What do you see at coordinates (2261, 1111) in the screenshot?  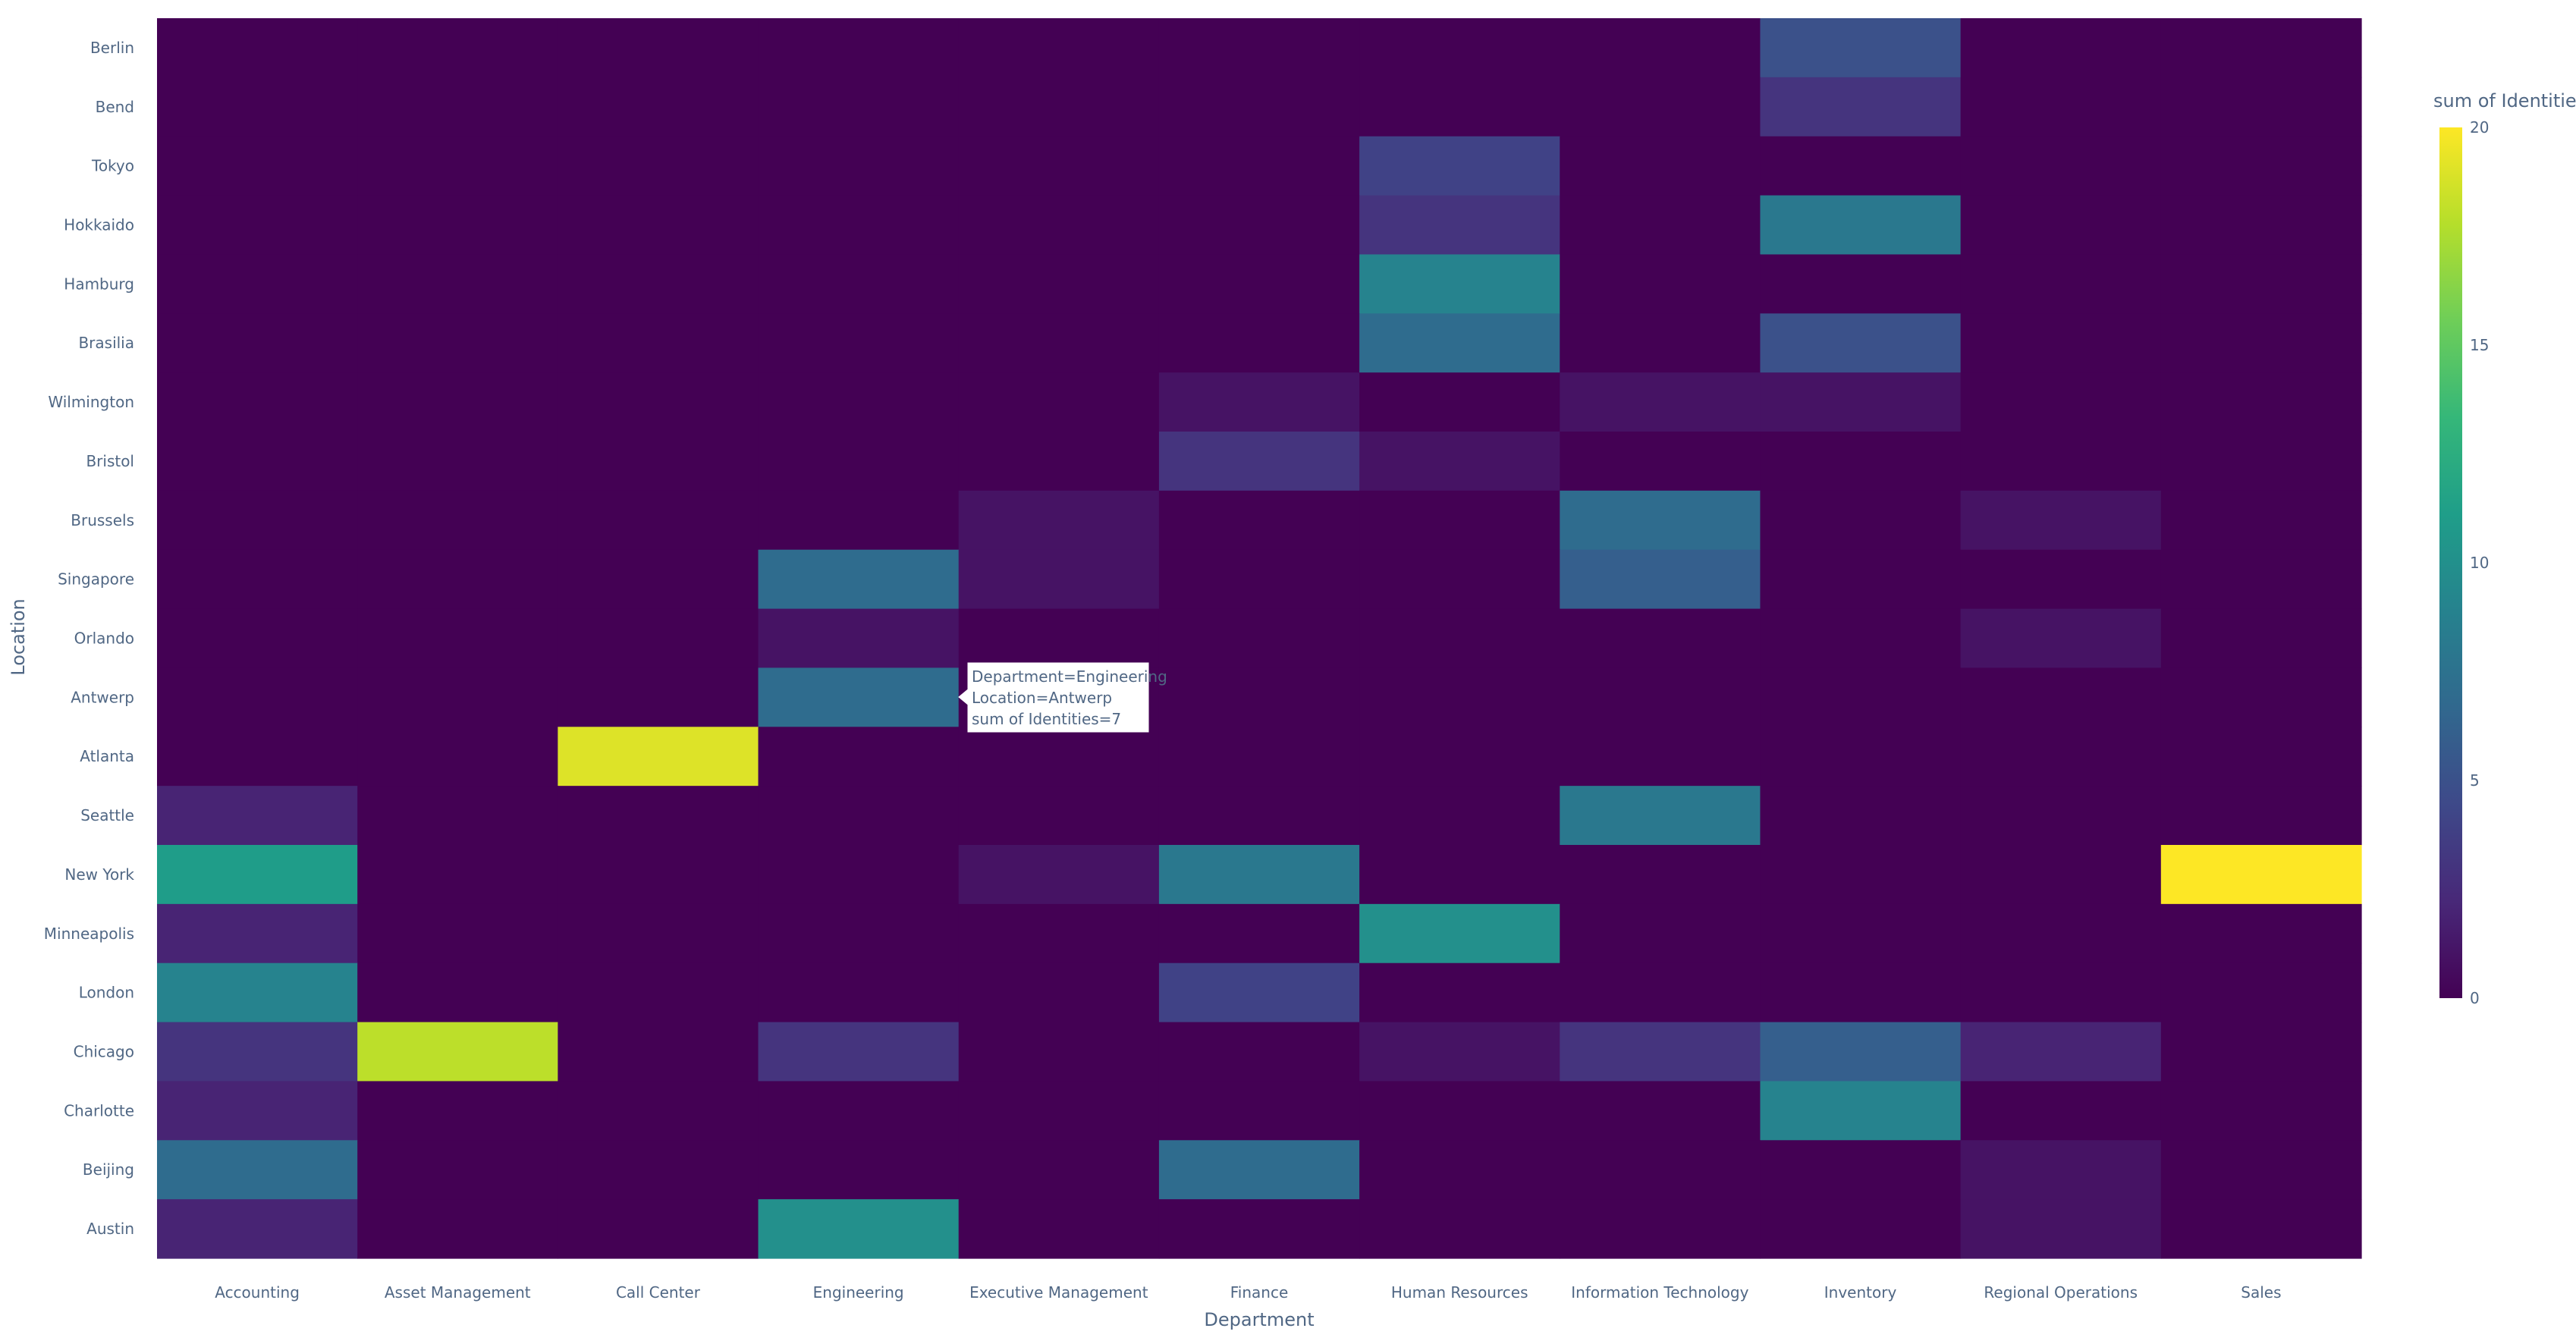 I see `heatmap-cell-charlotte-sales` at bounding box center [2261, 1111].